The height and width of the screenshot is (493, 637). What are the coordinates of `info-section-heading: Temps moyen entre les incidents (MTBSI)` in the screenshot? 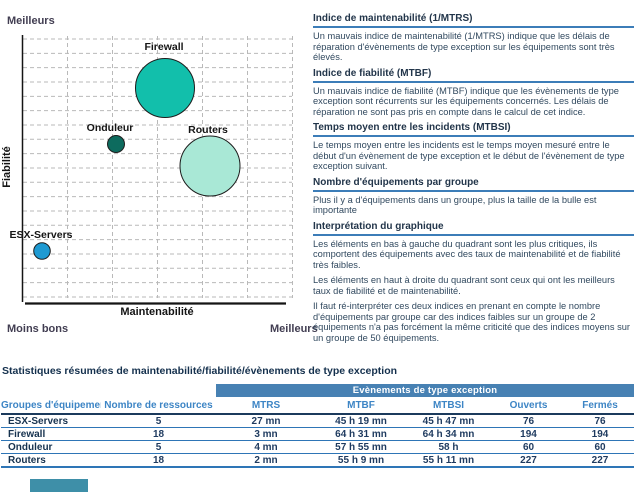 It's located at (473, 129).